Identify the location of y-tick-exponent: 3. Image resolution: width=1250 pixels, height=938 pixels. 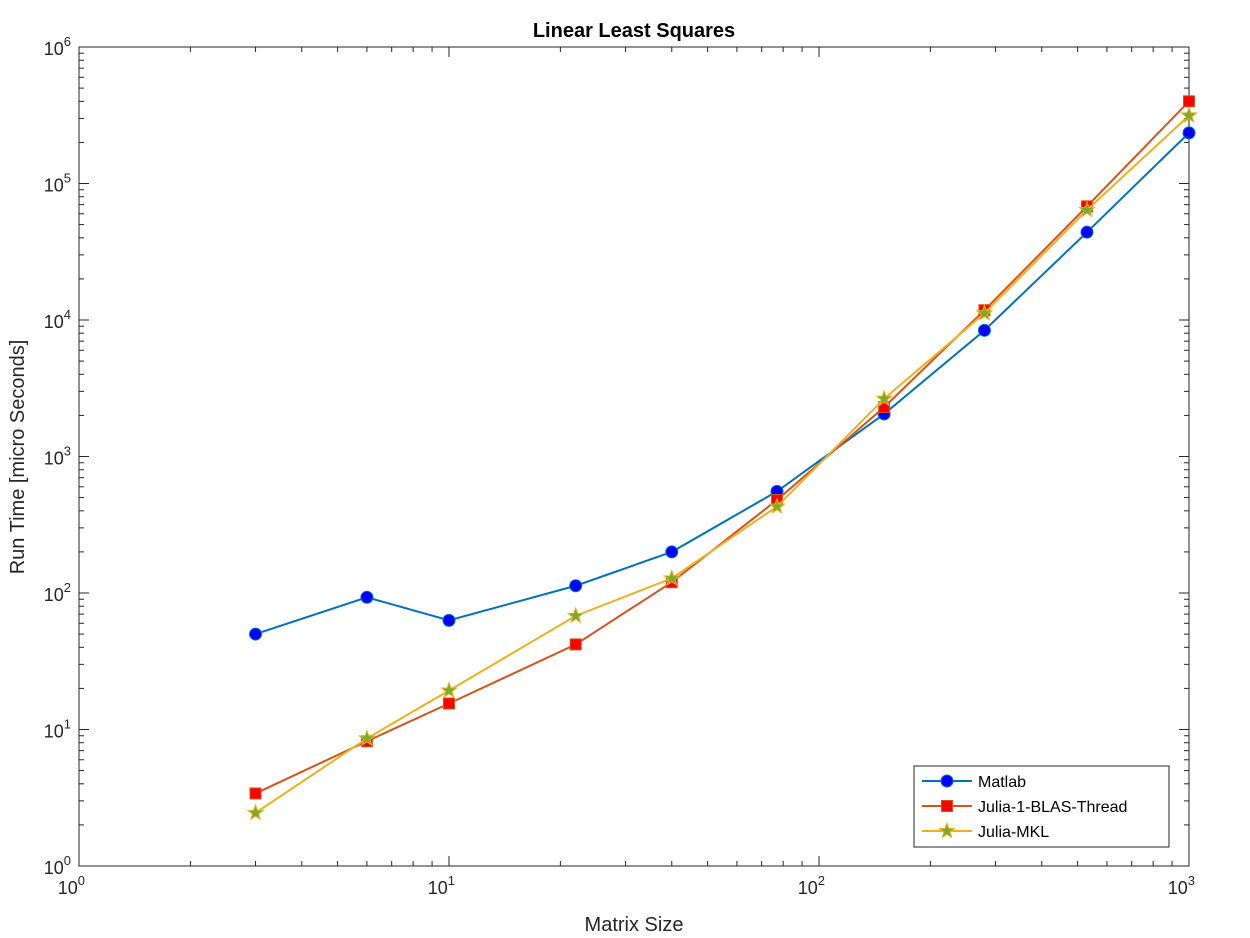
(67, 451).